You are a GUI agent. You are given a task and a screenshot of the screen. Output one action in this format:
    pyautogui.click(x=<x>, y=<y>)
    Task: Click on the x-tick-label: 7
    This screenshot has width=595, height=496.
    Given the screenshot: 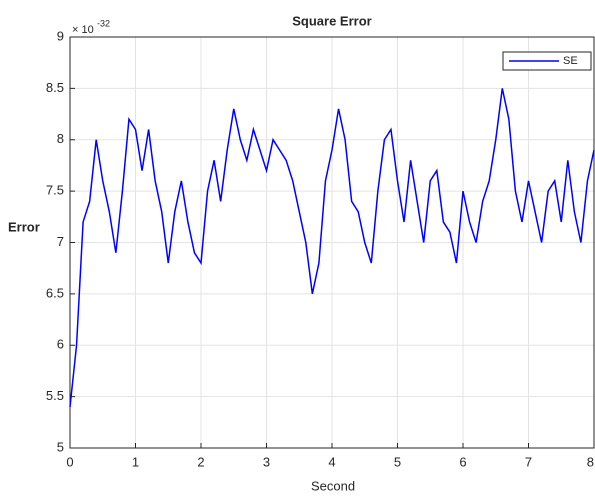 What is the action you would take?
    pyautogui.click(x=528, y=461)
    